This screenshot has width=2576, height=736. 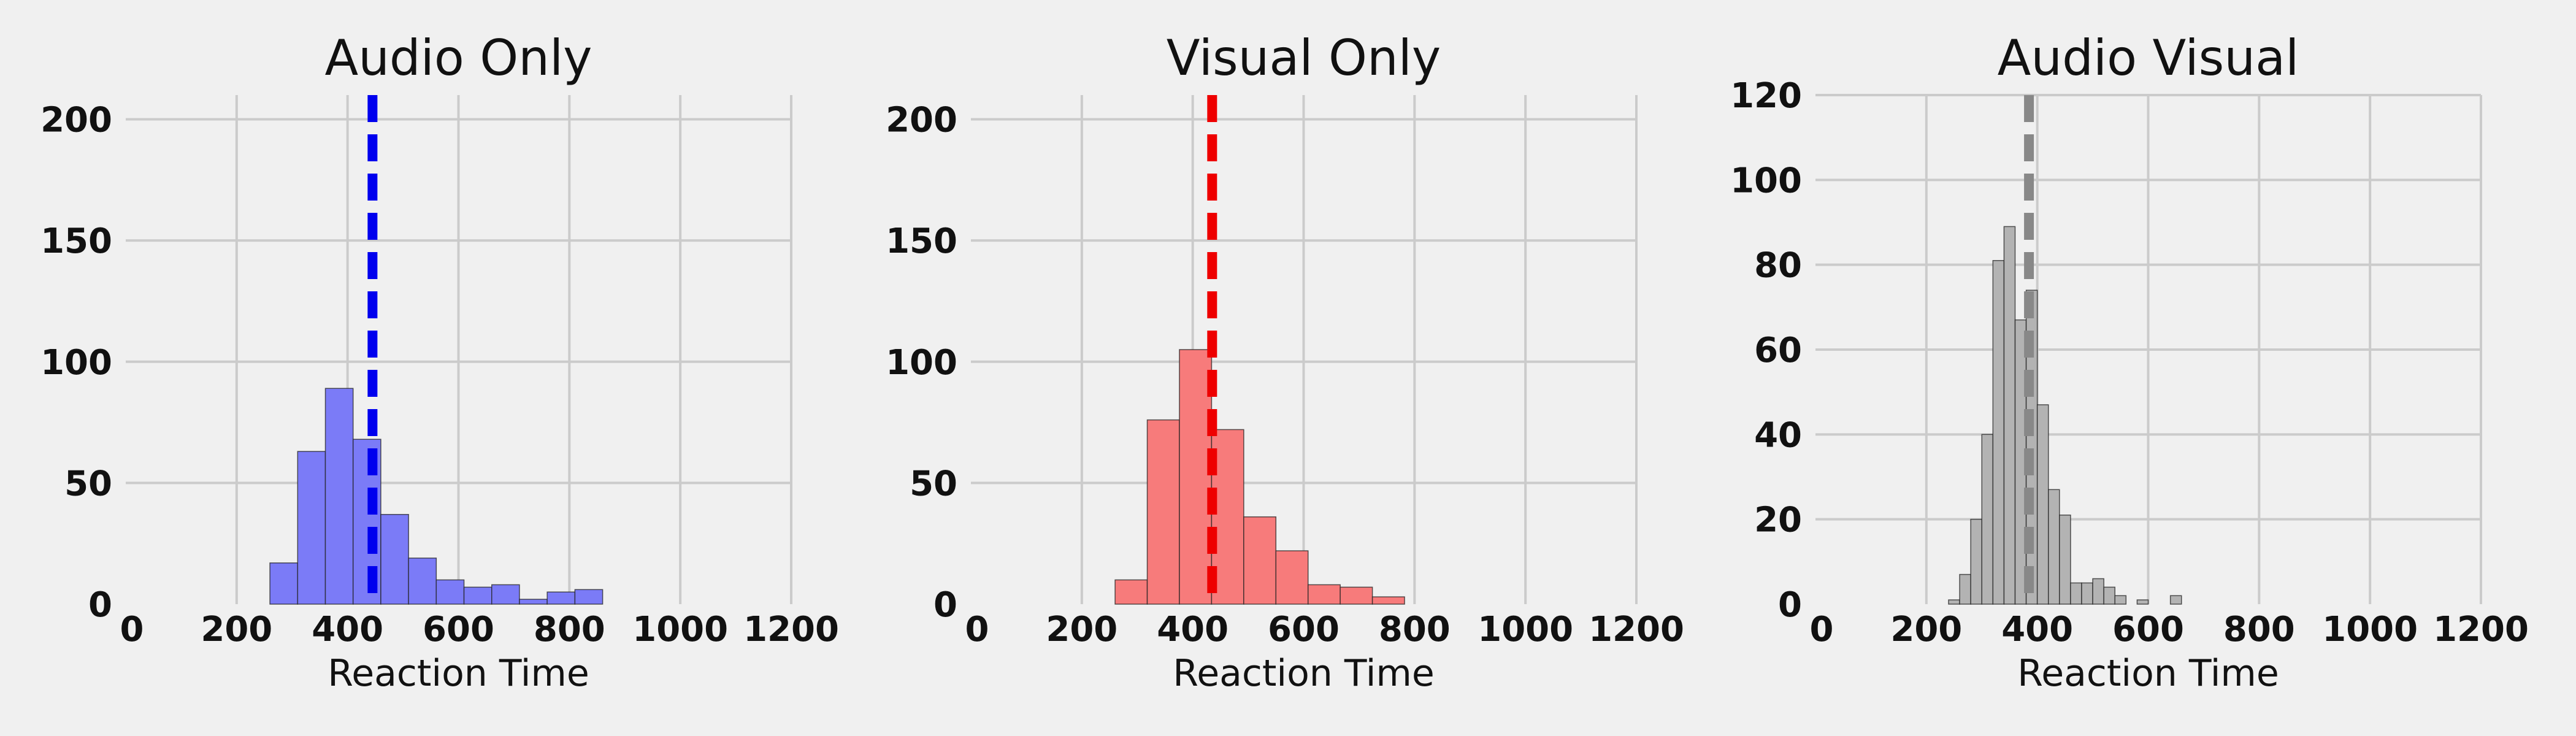 I want to click on y-tick-label: 80, so click(x=1778, y=266).